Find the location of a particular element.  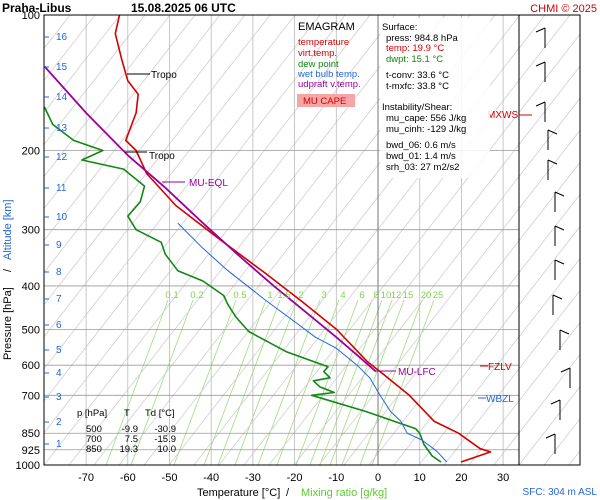

mixing-ratio-label: 12 is located at coordinates (396, 295).